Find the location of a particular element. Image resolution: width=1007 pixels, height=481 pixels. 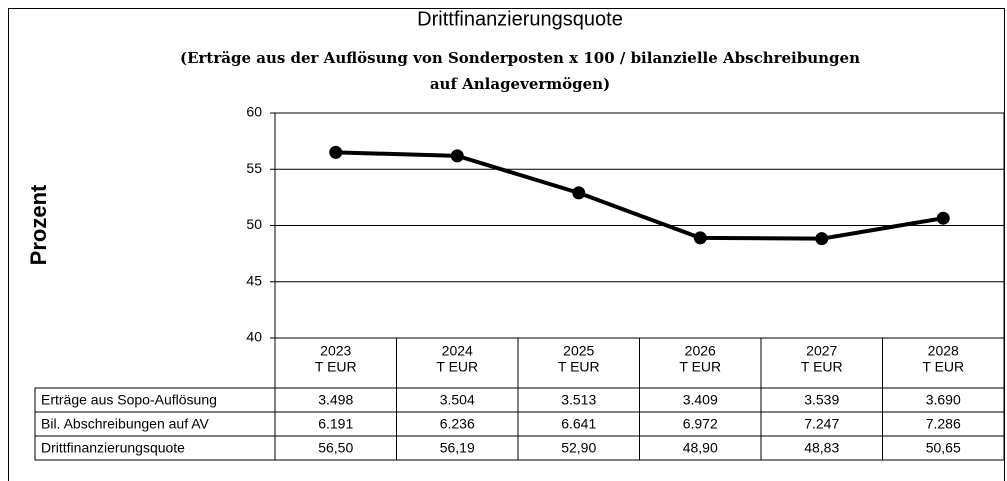

y-tick-label: 45 is located at coordinates (254, 280).